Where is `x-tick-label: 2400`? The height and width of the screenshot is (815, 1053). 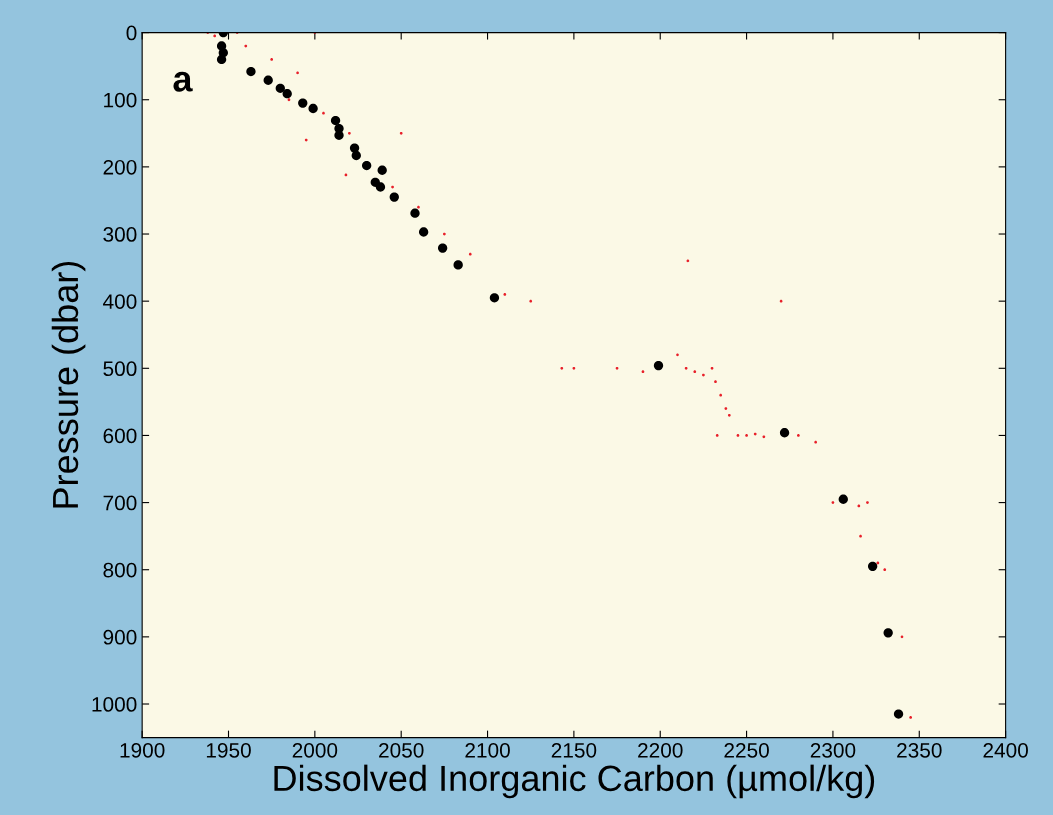 x-tick-label: 2400 is located at coordinates (1005, 750).